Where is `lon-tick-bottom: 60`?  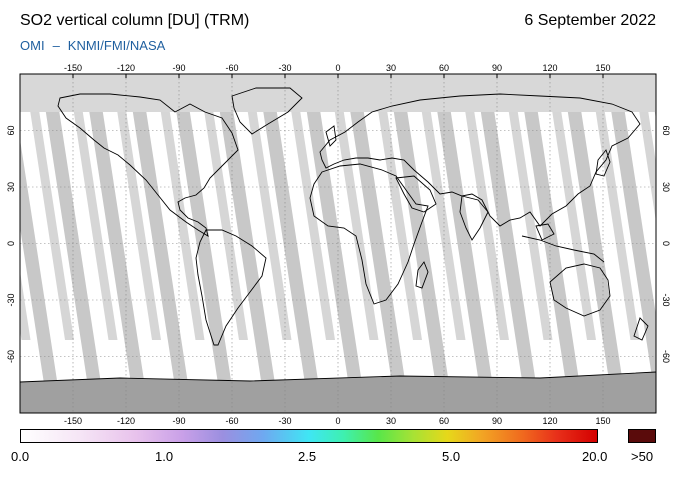
lon-tick-bottom: 60 is located at coordinates (444, 421).